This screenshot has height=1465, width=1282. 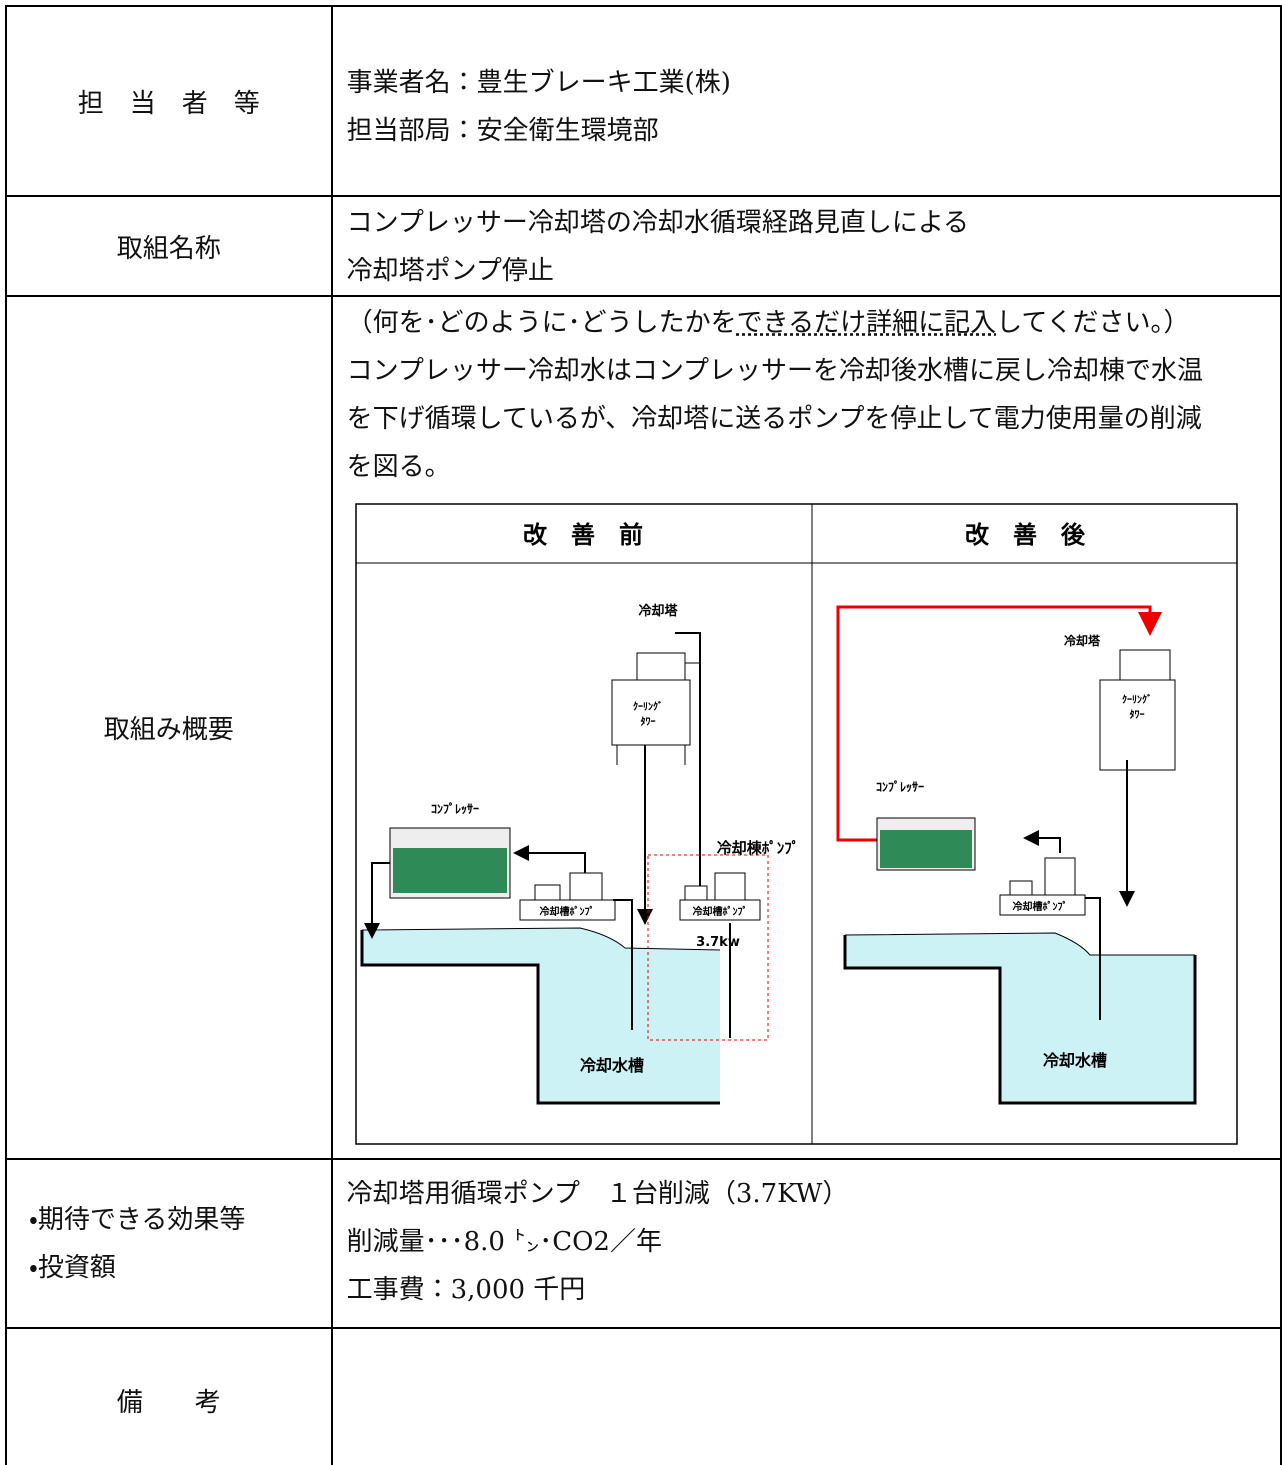 I want to click on text: （何を･どのように･どうしたかを, so click(x=541, y=323).